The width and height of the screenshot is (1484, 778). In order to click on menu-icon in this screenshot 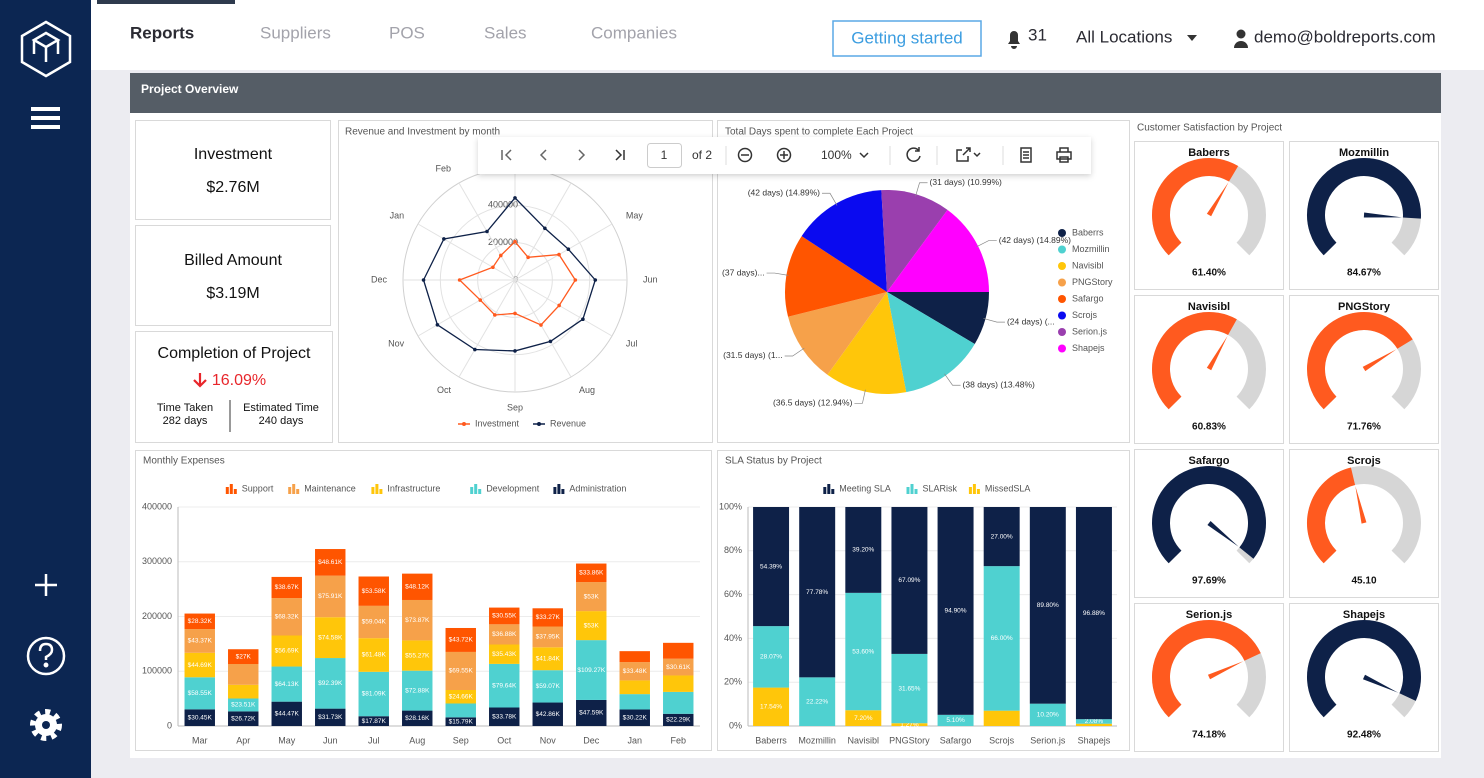, I will do `click(45, 118)`.